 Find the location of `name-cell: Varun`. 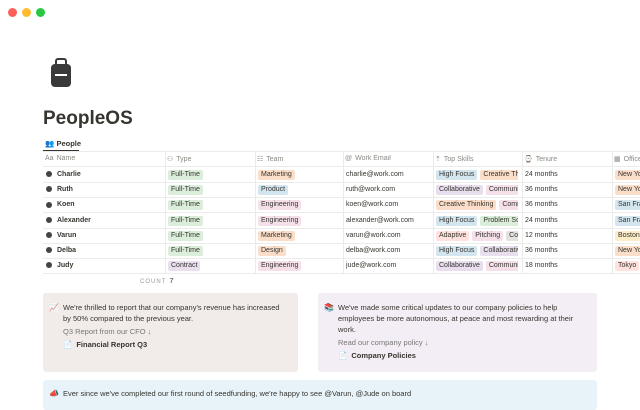

name-cell: Varun is located at coordinates (102, 235).